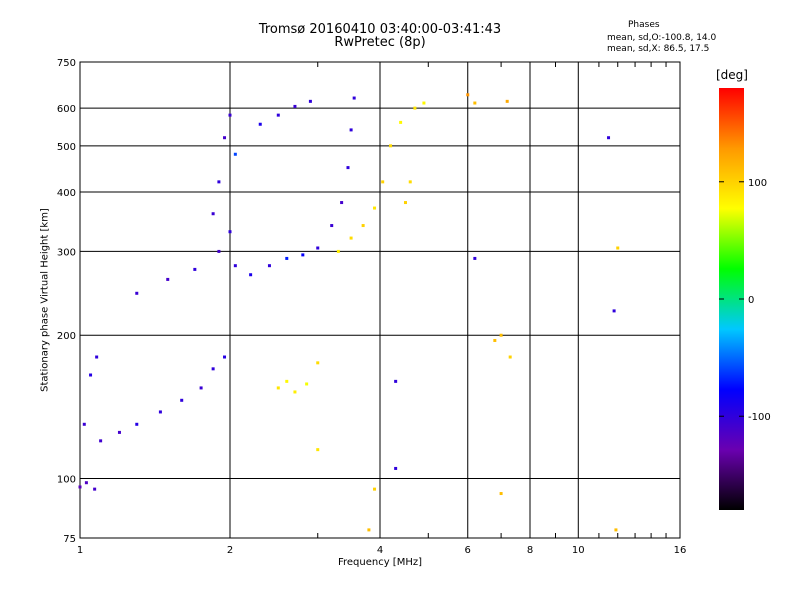  Describe the element at coordinates (66, 147) in the screenshot. I see `y-tick-label: 500` at that location.